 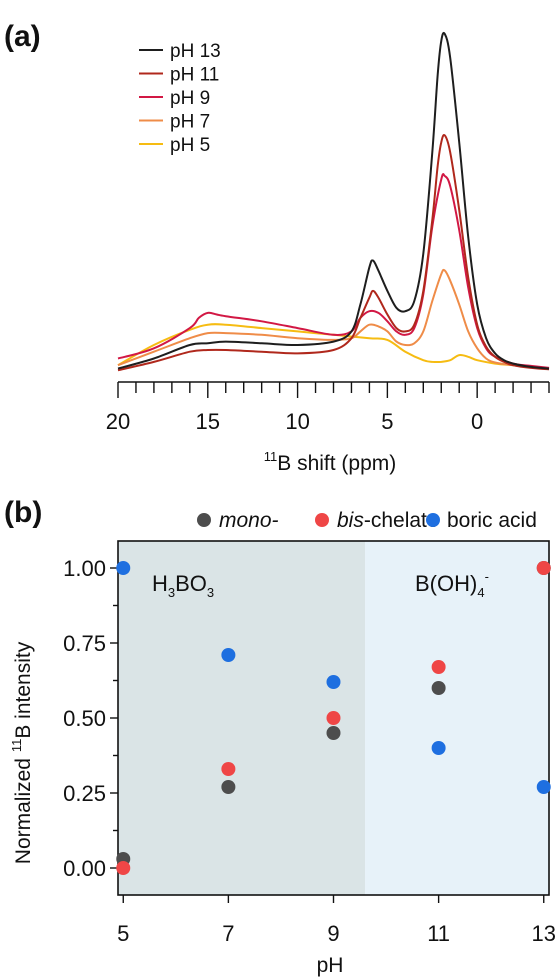 What do you see at coordinates (330, 965) in the screenshot?
I see `scatter-x-axis-title: pH` at bounding box center [330, 965].